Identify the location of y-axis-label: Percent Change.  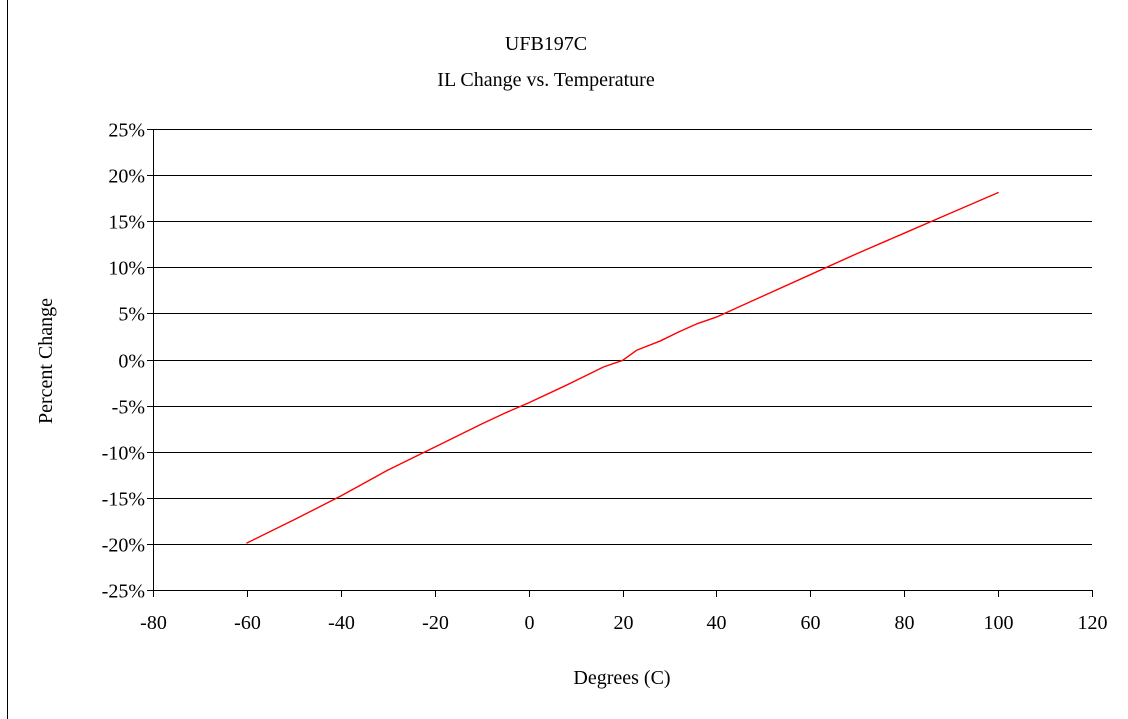
(46, 361).